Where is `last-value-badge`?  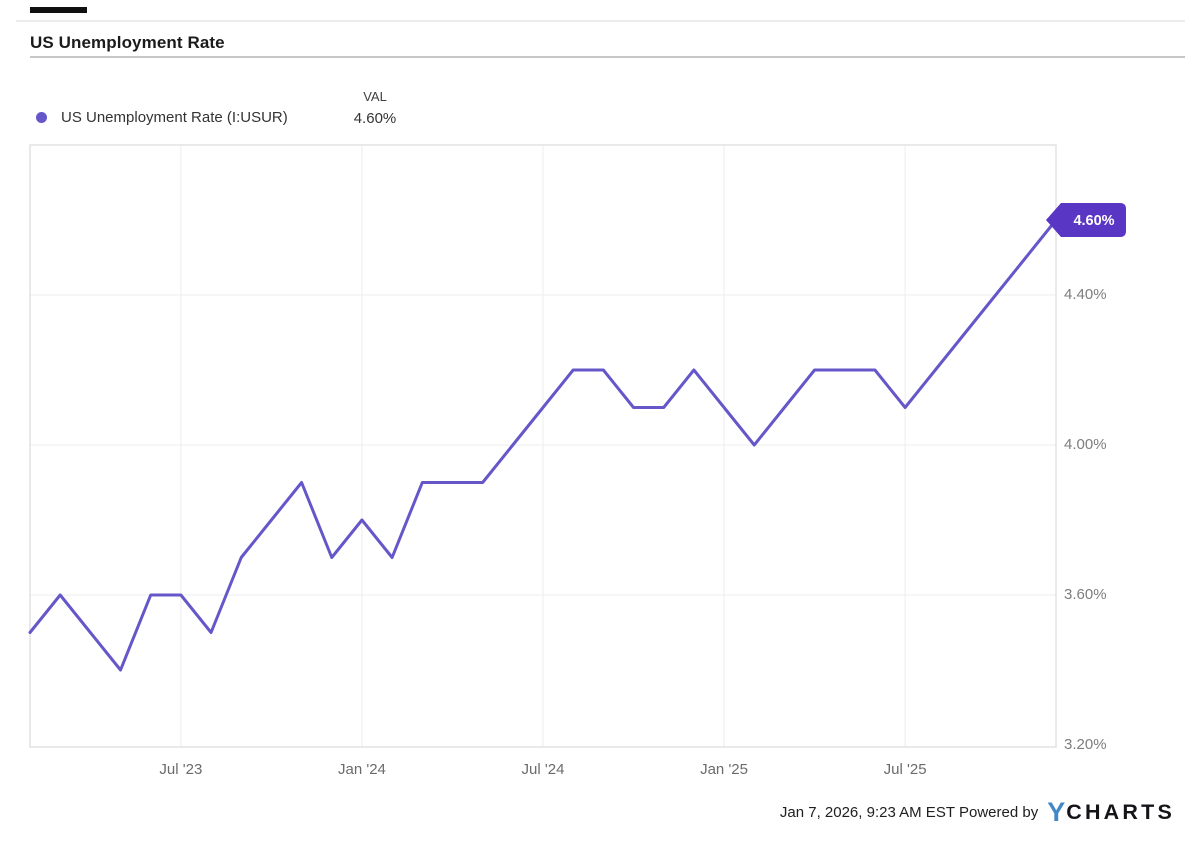 last-value-badge is located at coordinates (1086, 220).